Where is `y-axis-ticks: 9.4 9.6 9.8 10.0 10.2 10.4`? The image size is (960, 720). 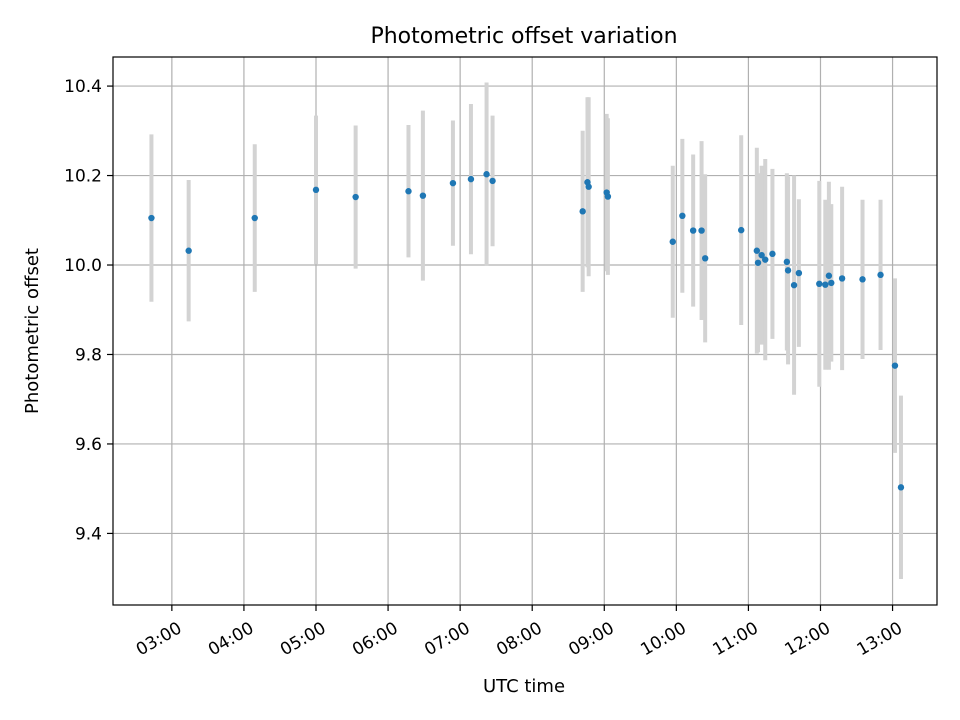 y-axis-ticks: 9.4 9.6 9.8 10.0 10.2 10.4 is located at coordinates (88, 310).